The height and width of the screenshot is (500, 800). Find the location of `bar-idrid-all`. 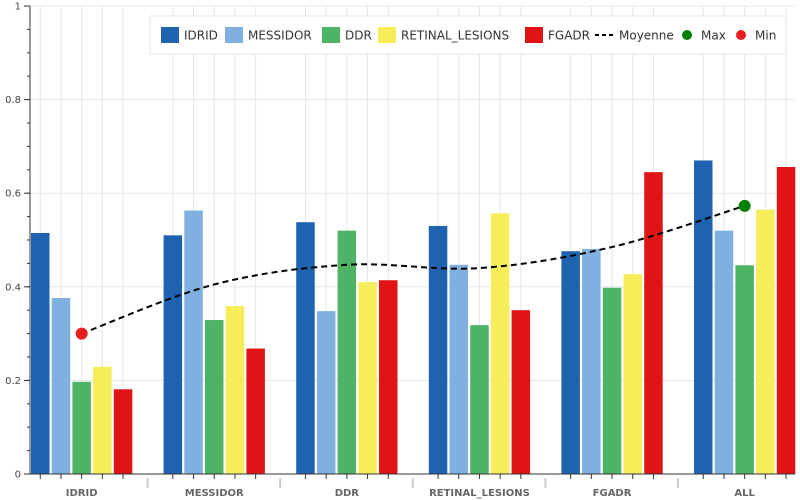

bar-idrid-all is located at coordinates (703, 317).